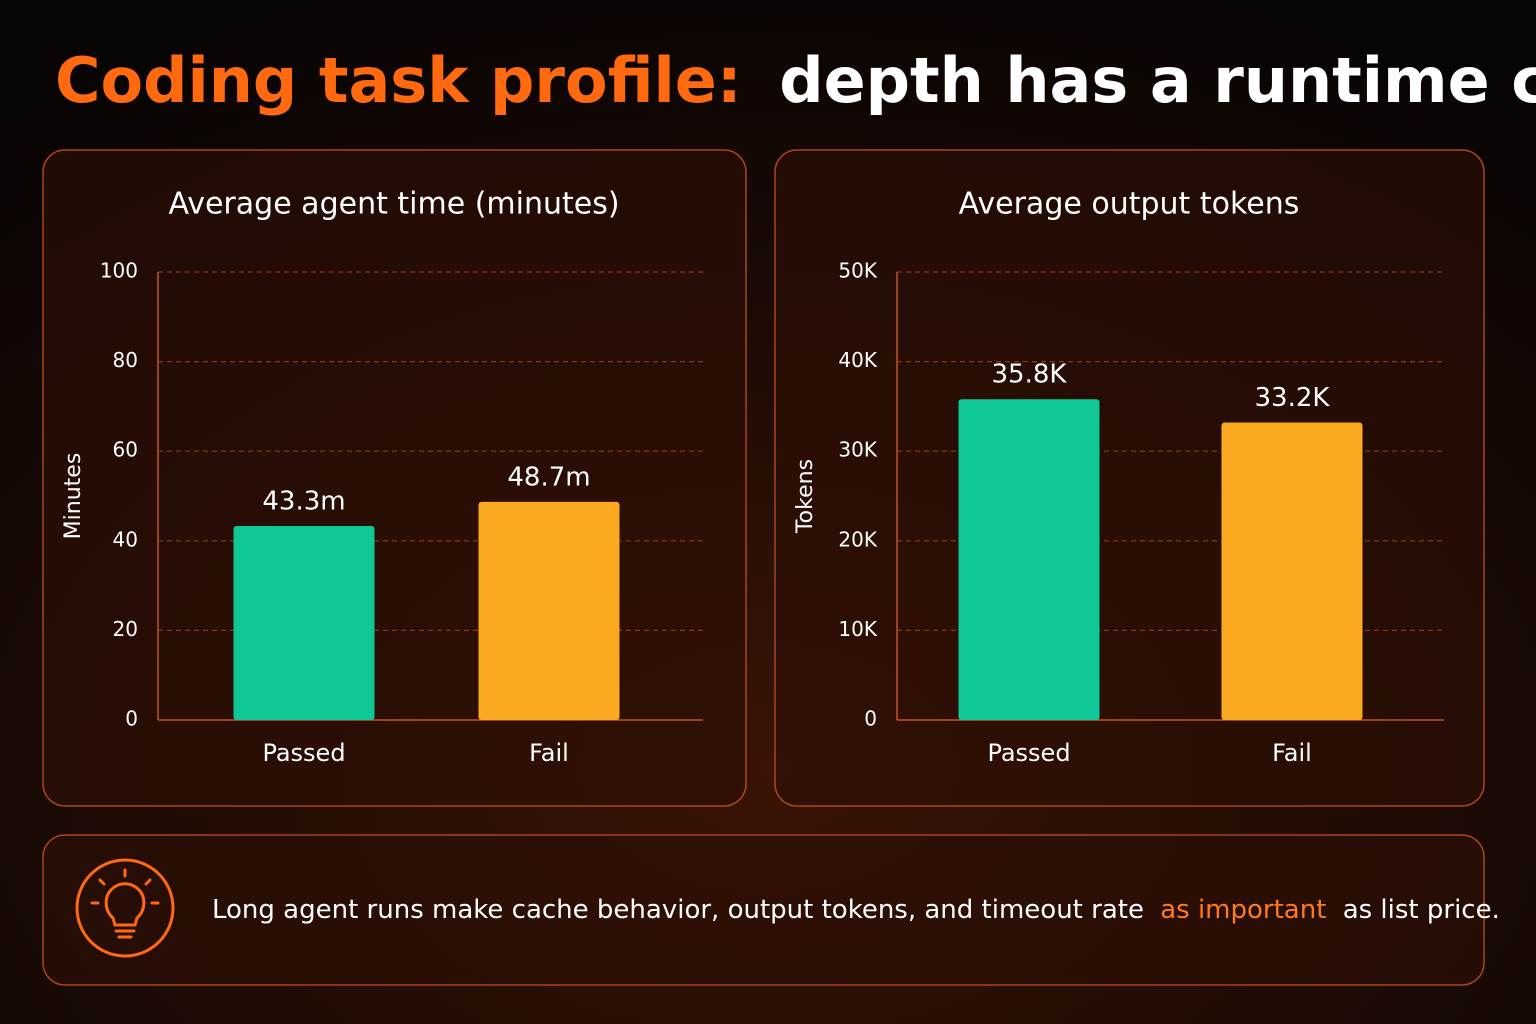 The image size is (1536, 1024). Describe the element at coordinates (857, 360) in the screenshot. I see `y-tick-label: 40K` at that location.